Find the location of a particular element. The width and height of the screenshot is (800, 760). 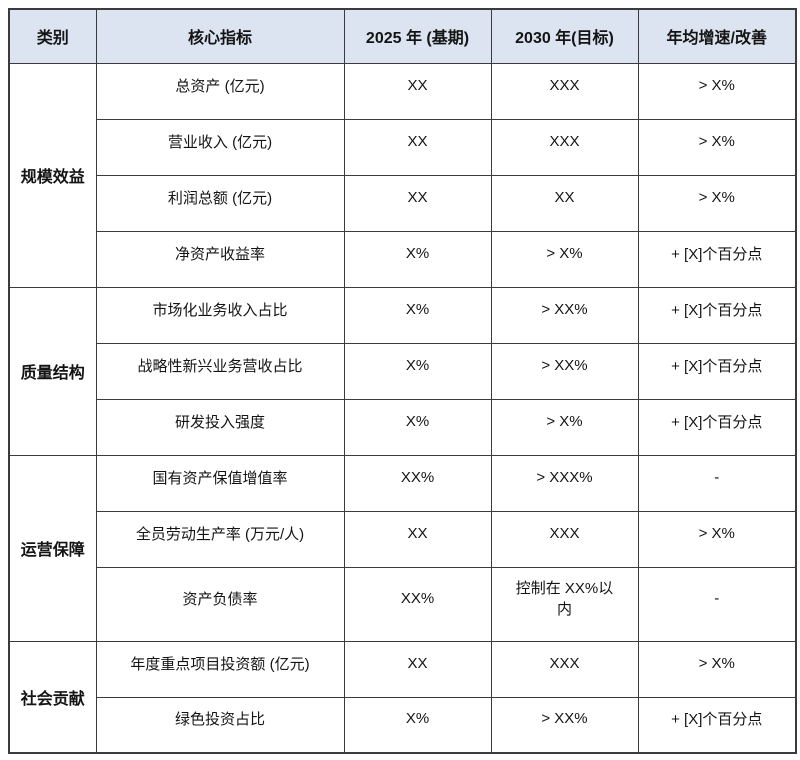

category-cell-scale-benefit: 规模效益 is located at coordinates (52, 175).